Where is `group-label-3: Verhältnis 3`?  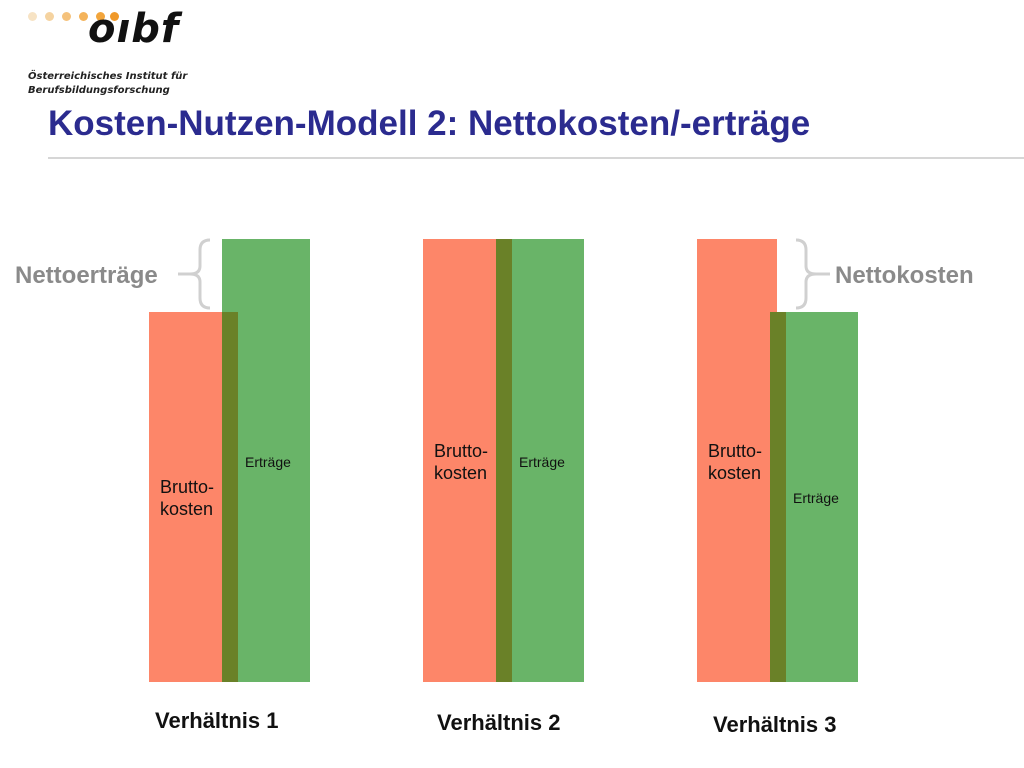
group-label-3: Verhältnis 3 is located at coordinates (775, 724).